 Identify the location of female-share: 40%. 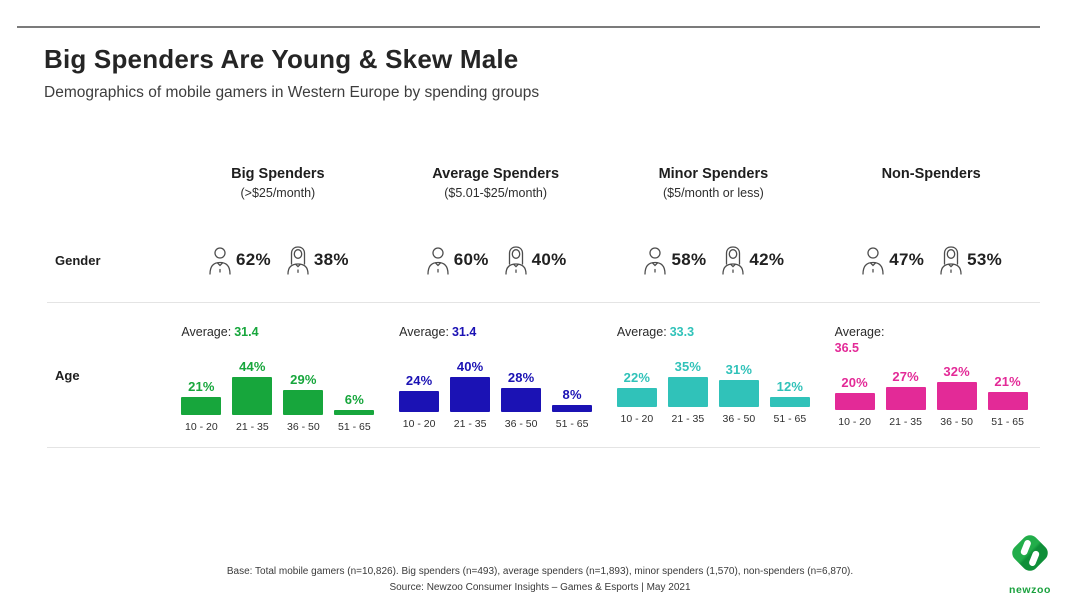
(535, 260).